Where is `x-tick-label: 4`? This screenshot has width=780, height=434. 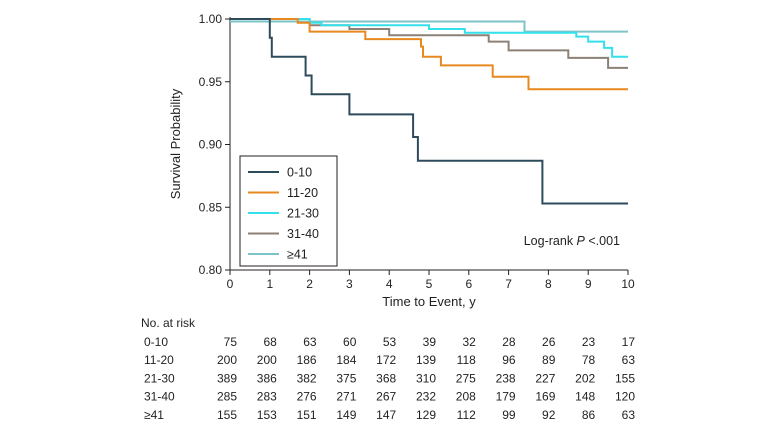 x-tick-label: 4 is located at coordinates (389, 284).